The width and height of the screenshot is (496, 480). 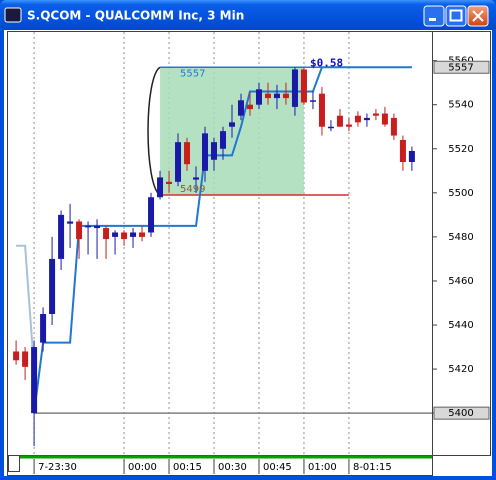 What do you see at coordinates (372, 467) in the screenshot?
I see `x-tick-label: 8-01:15` at bounding box center [372, 467].